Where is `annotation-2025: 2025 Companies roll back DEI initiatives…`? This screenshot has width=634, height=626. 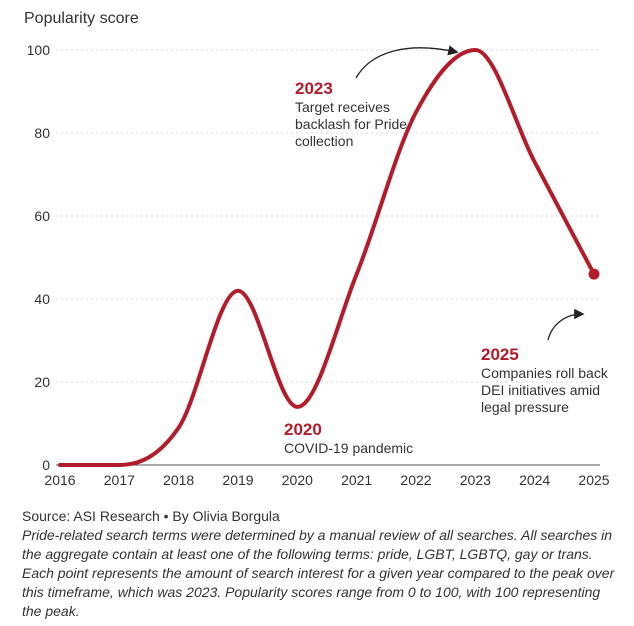 annotation-2025: 2025 Companies roll back DEI initiatives… is located at coordinates (544, 380).